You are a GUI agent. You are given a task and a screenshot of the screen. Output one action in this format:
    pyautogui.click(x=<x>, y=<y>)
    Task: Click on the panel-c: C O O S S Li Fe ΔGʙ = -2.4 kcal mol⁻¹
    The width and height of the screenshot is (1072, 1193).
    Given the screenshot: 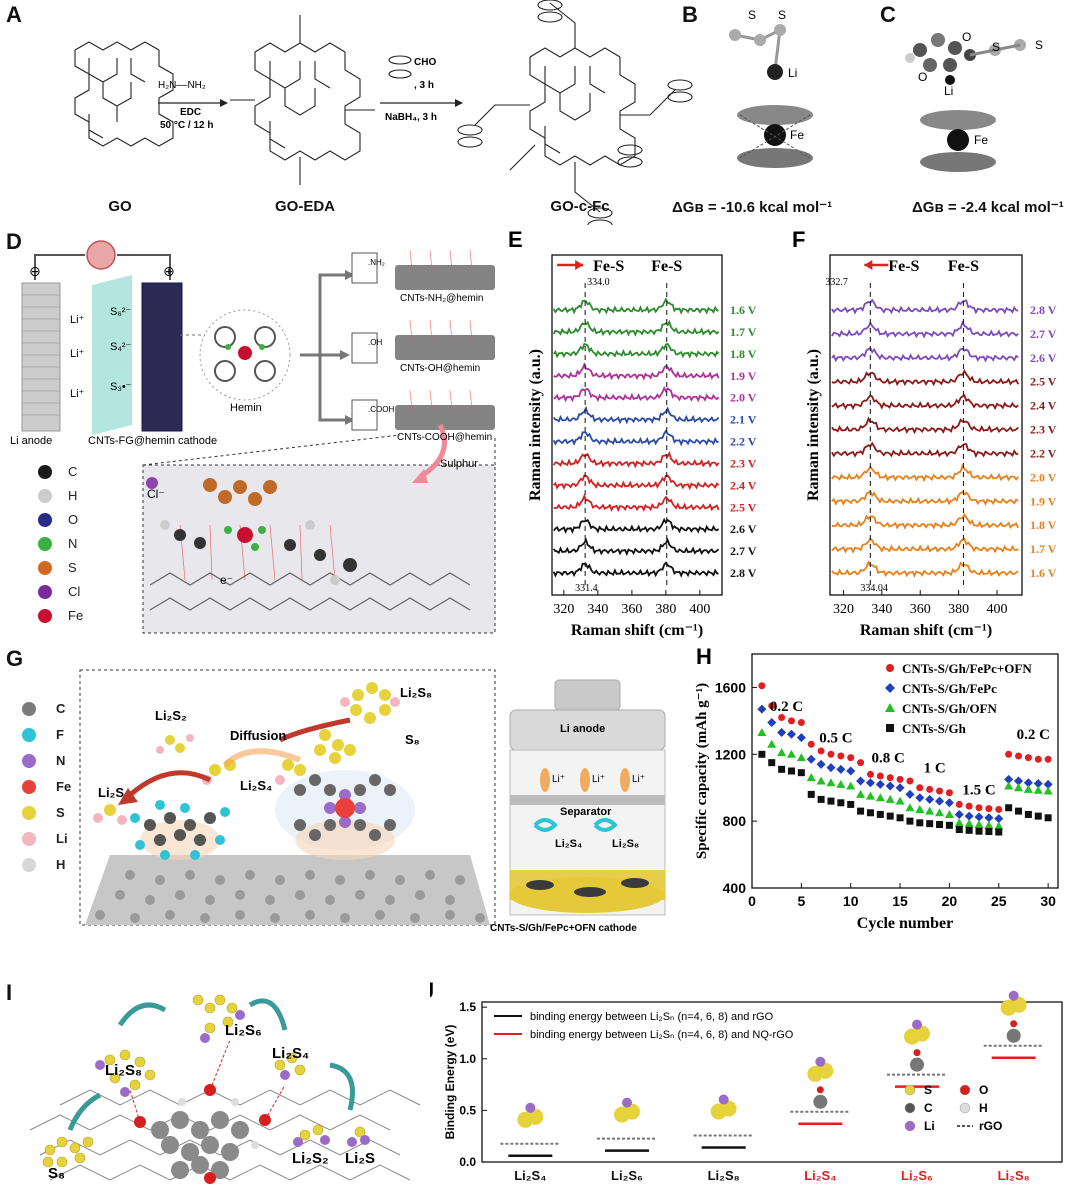 What is the action you would take?
    pyautogui.click(x=976, y=112)
    